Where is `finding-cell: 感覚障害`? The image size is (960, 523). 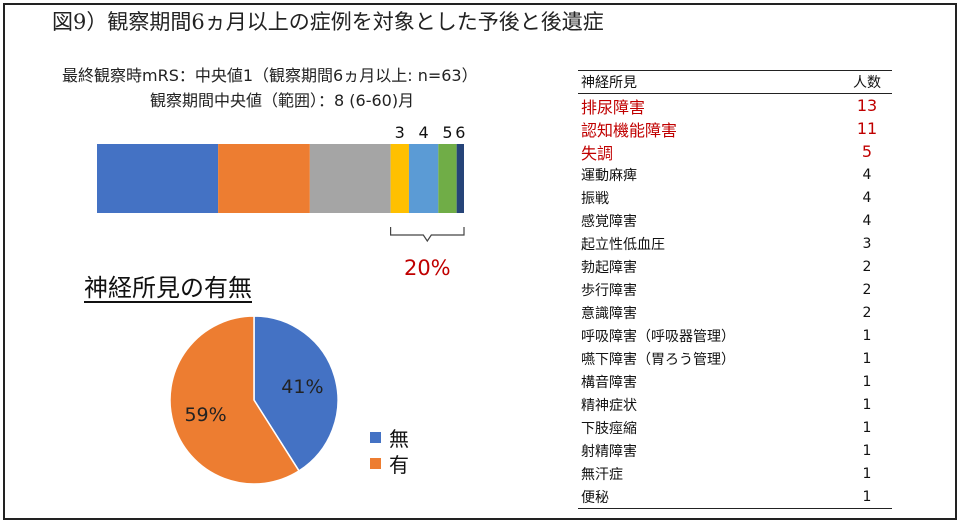 finding-cell: 感覚障害 is located at coordinates (609, 221).